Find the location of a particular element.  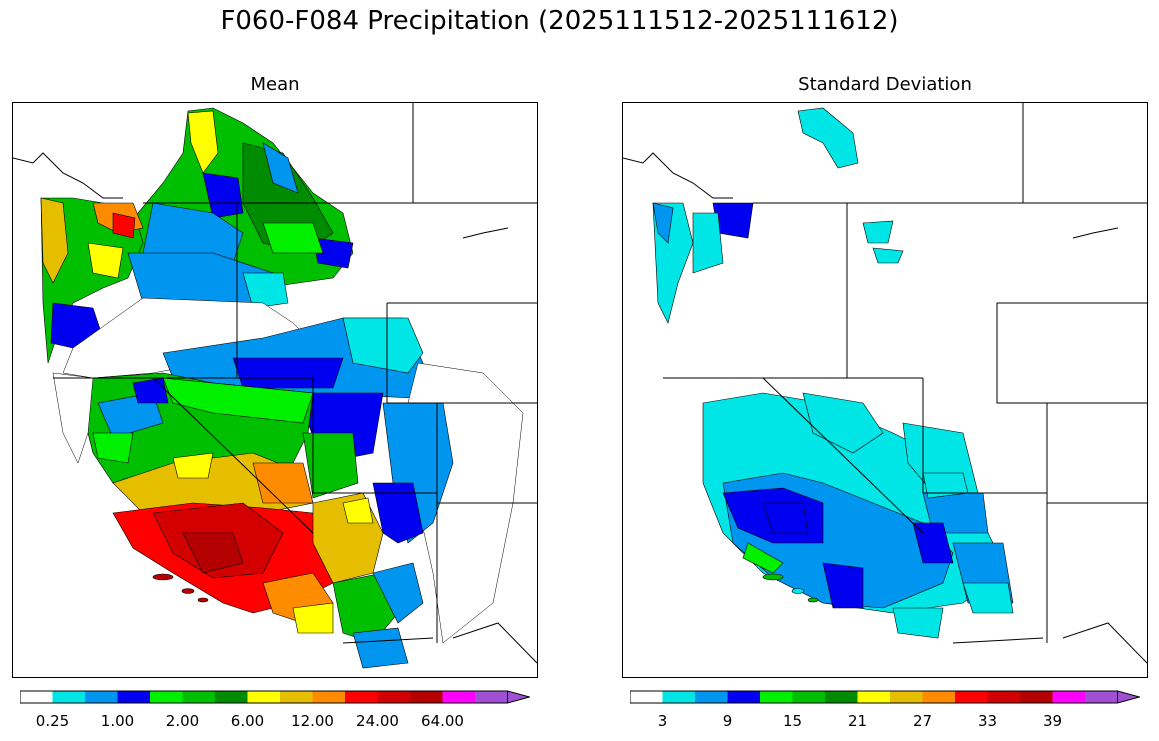

mean-colorbar-canvas is located at coordinates (275, 697).